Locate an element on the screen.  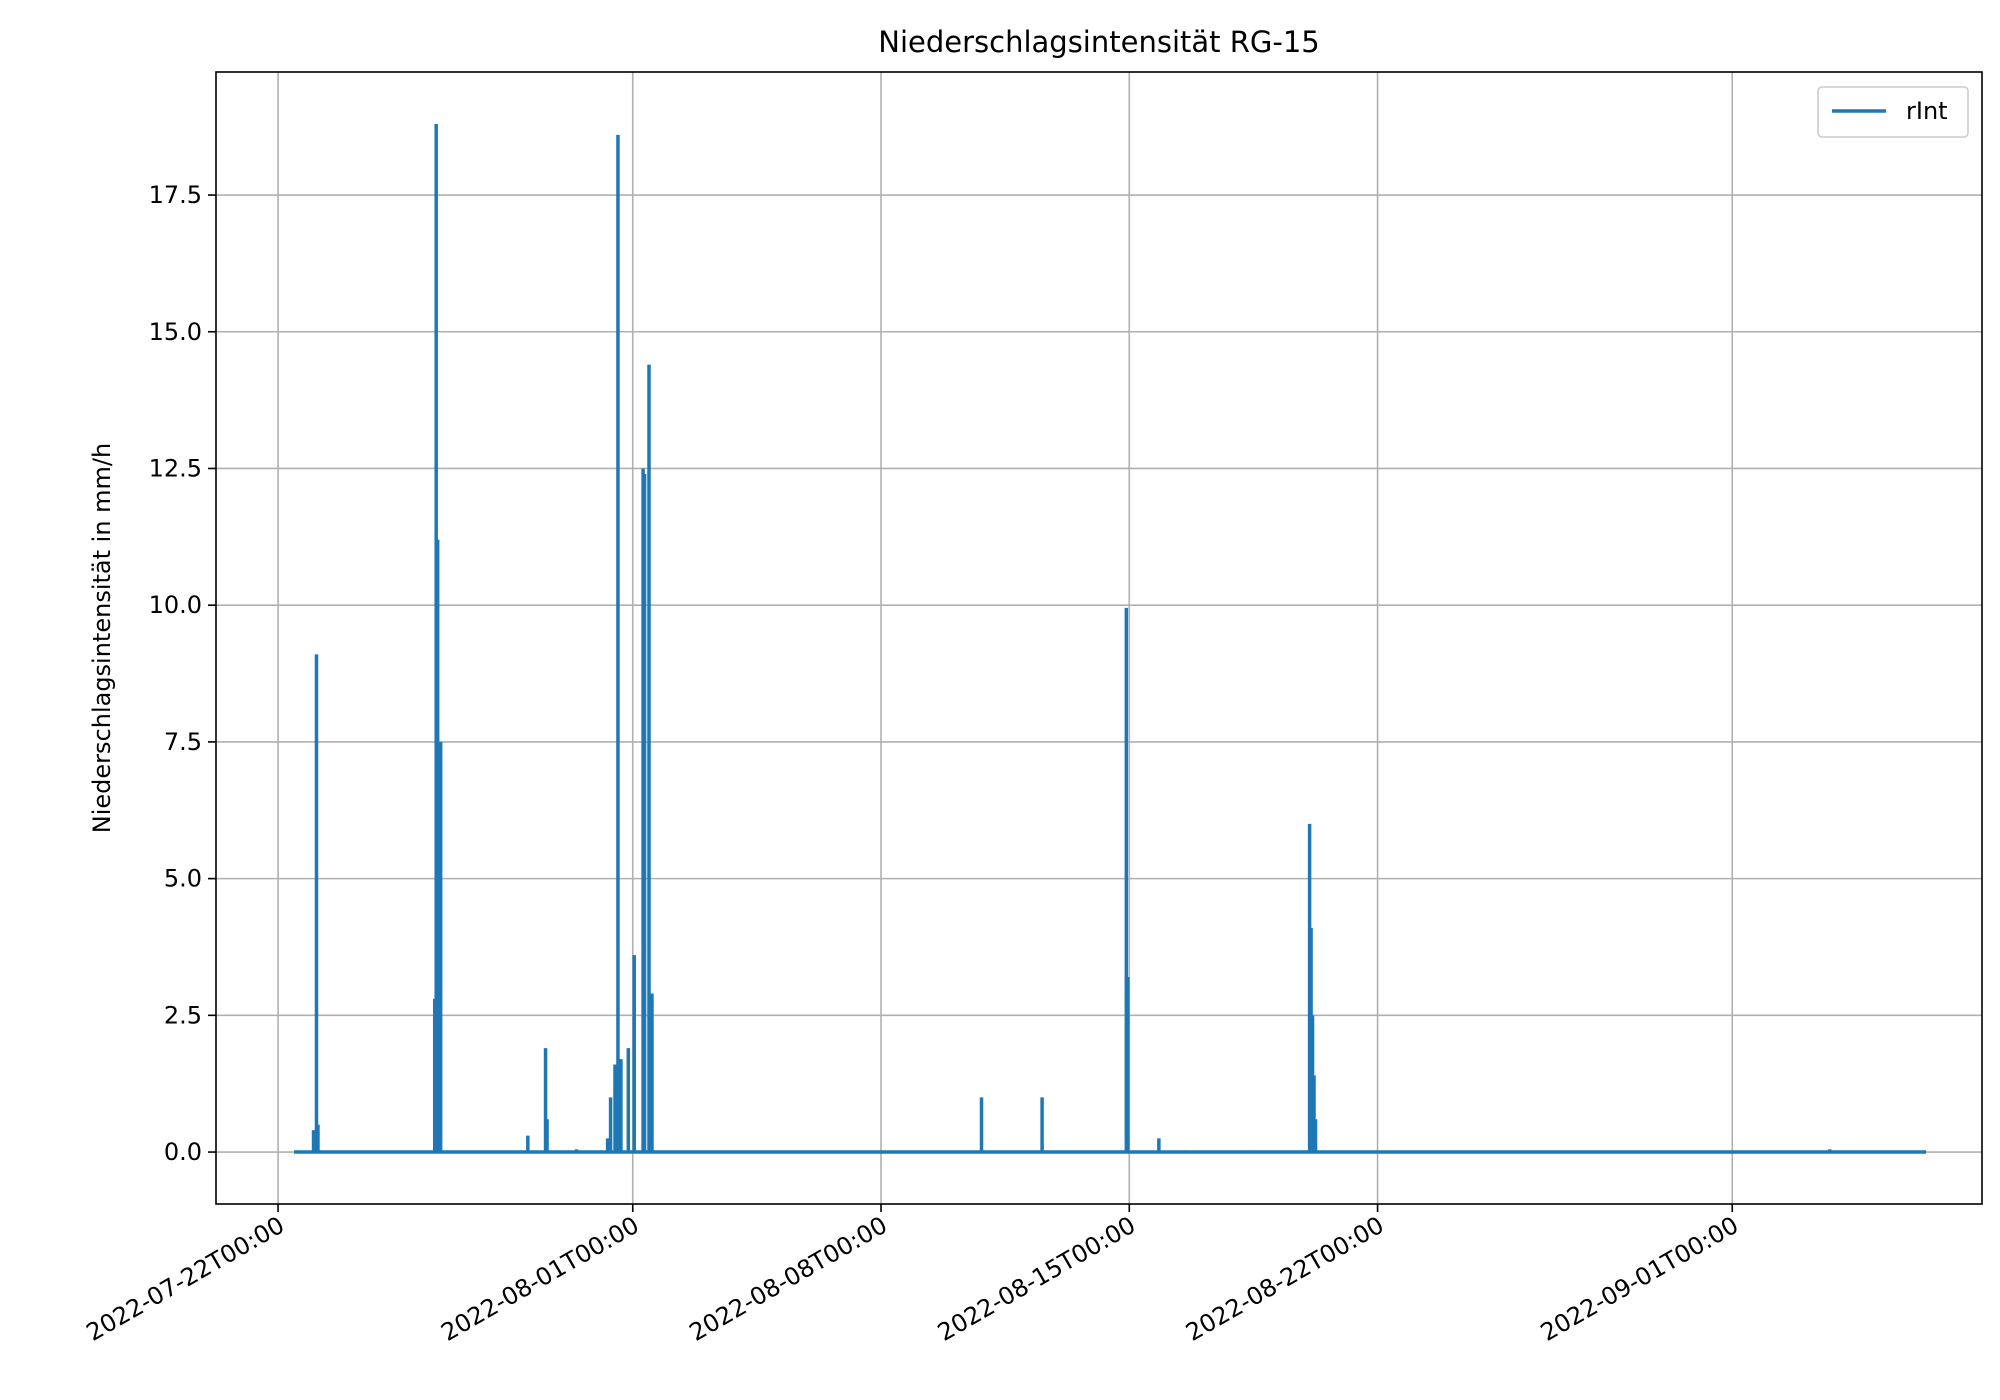
y-tick-label: 10.0 is located at coordinates (175, 605).